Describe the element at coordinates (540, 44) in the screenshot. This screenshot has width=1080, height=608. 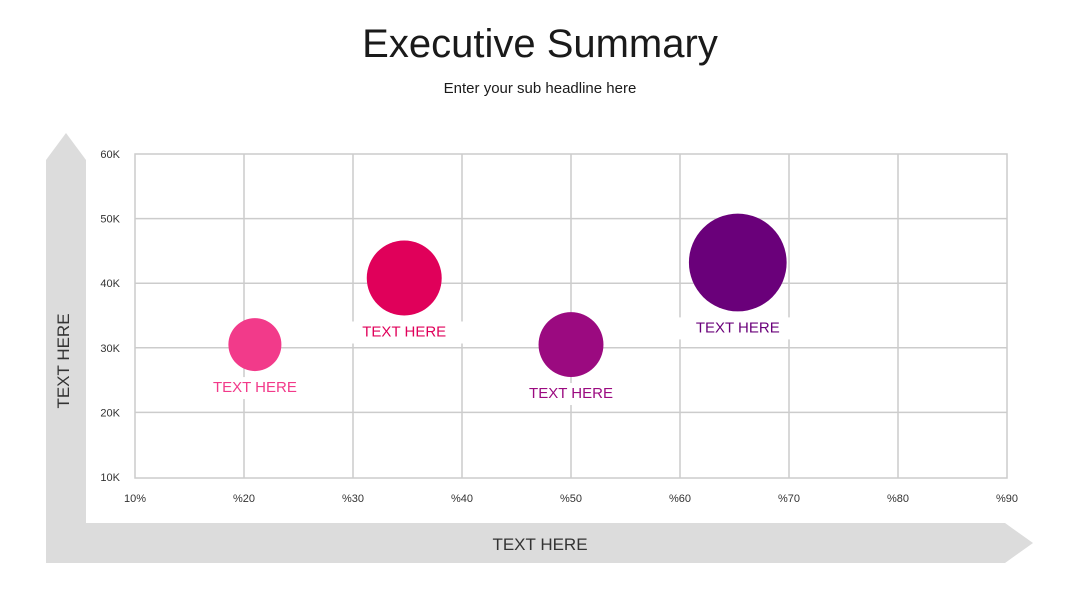
I see `chart-title: Executive Summary` at that location.